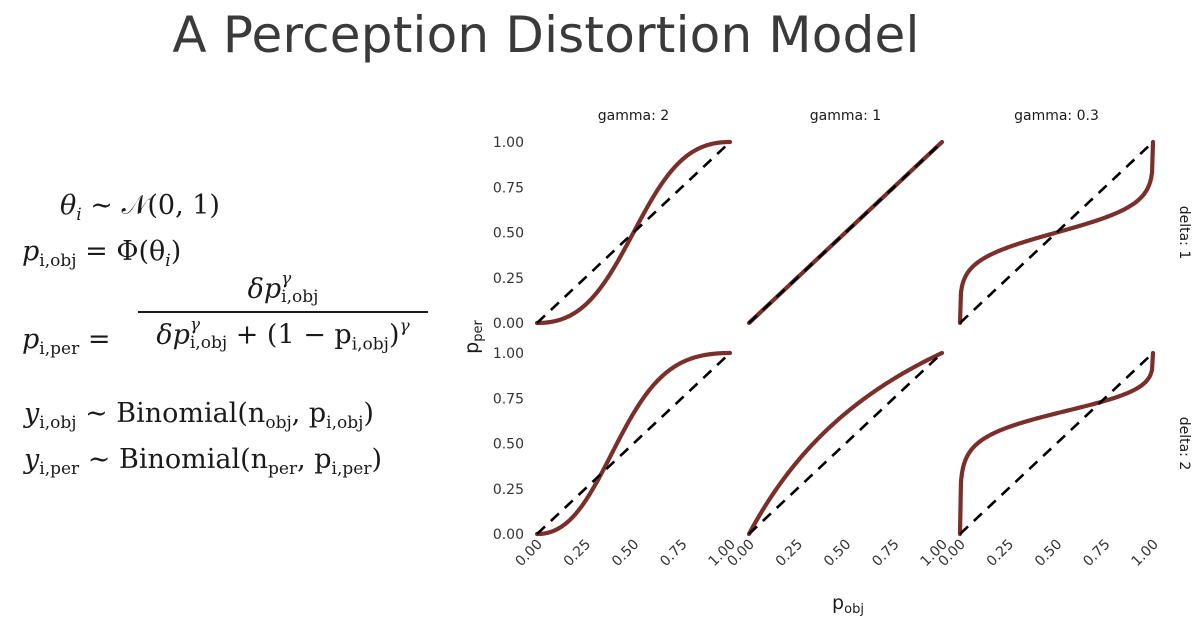 The image size is (1200, 630). Describe the element at coordinates (394, 335) in the screenshot. I see `denominator-close: )` at that location.